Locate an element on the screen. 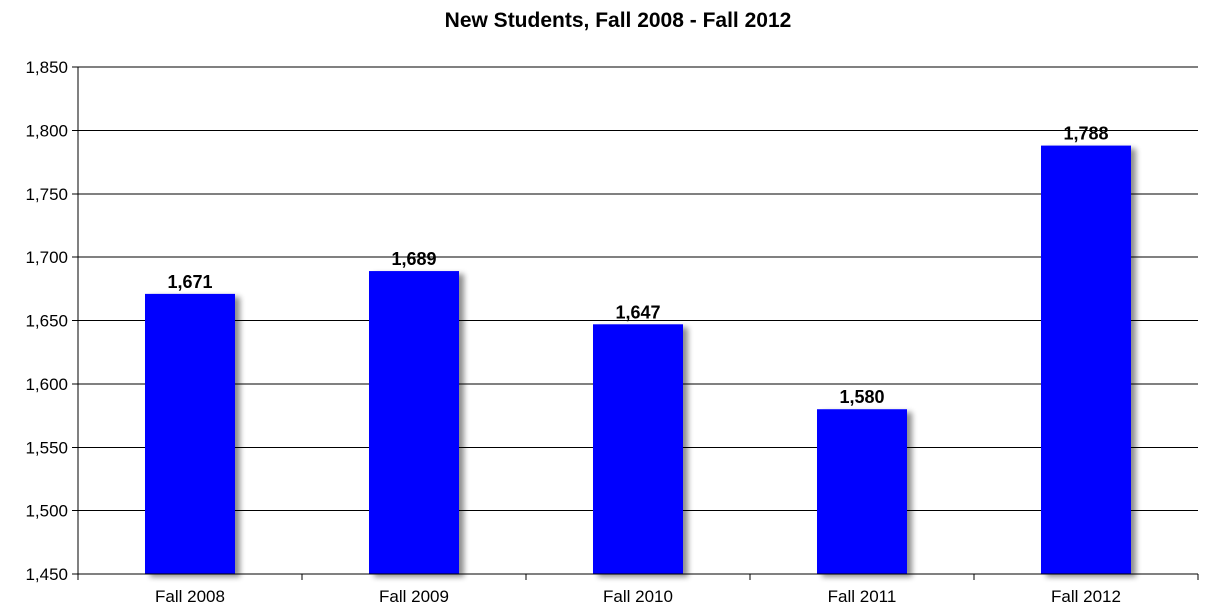  data-label: 1,580 is located at coordinates (861, 397).